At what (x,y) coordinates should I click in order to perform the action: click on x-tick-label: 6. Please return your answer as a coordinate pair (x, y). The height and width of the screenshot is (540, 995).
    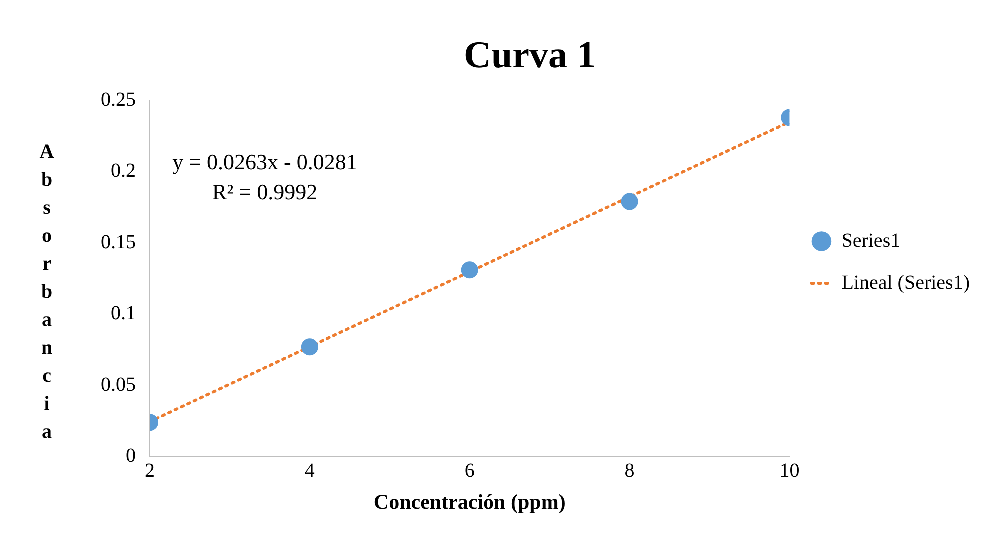
    Looking at the image, I should click on (469, 471).